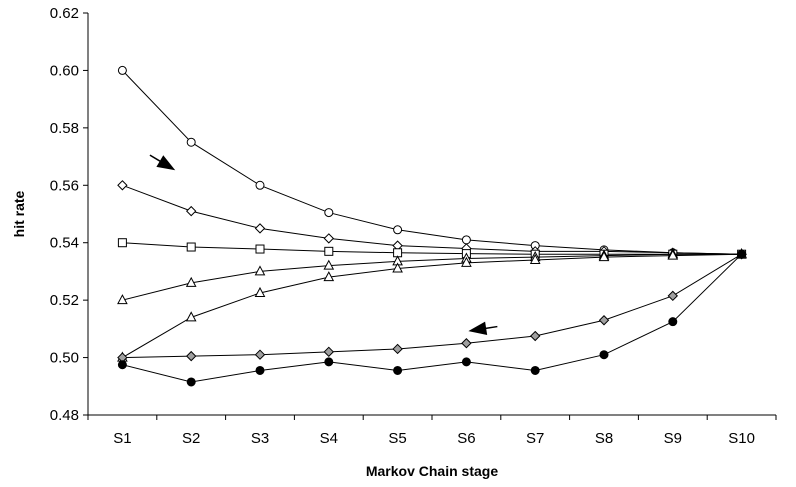 Image resolution: width=796 pixels, height=487 pixels. Describe the element at coordinates (260, 438) in the screenshot. I see `x-tick-label: S3` at that location.